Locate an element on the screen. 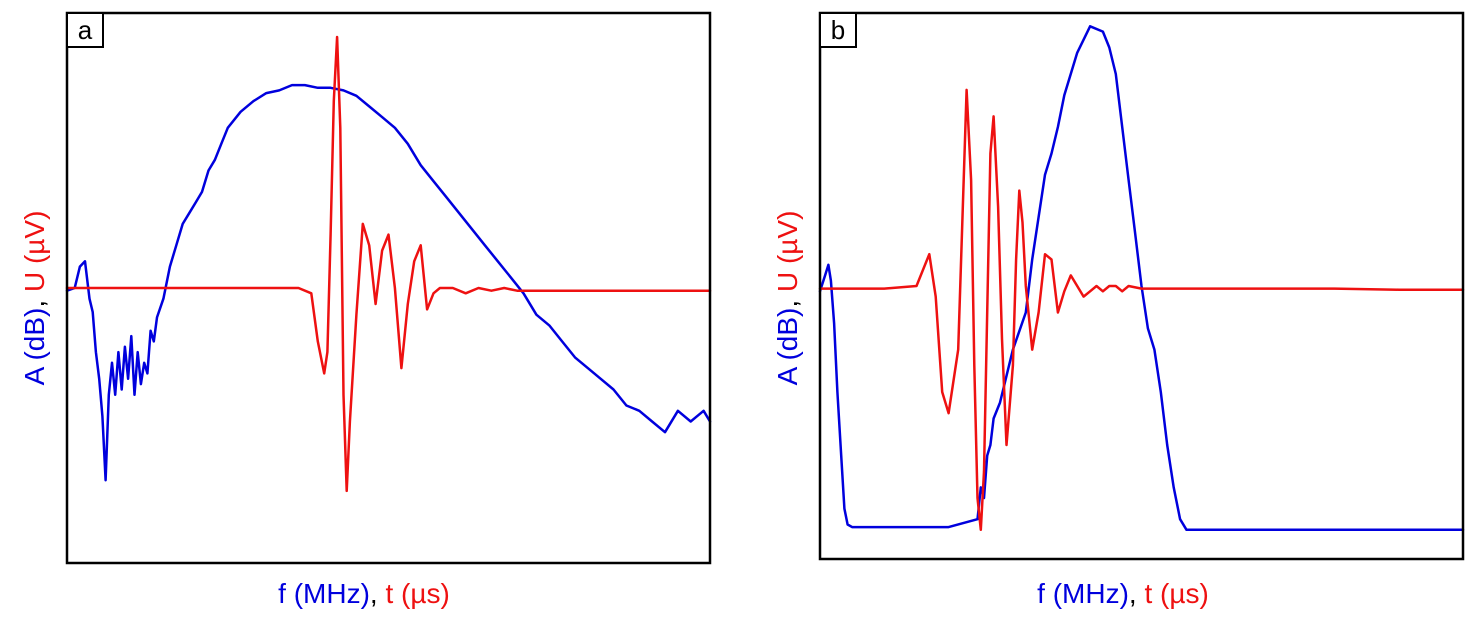  panel-label-box-a is located at coordinates (85, 30).